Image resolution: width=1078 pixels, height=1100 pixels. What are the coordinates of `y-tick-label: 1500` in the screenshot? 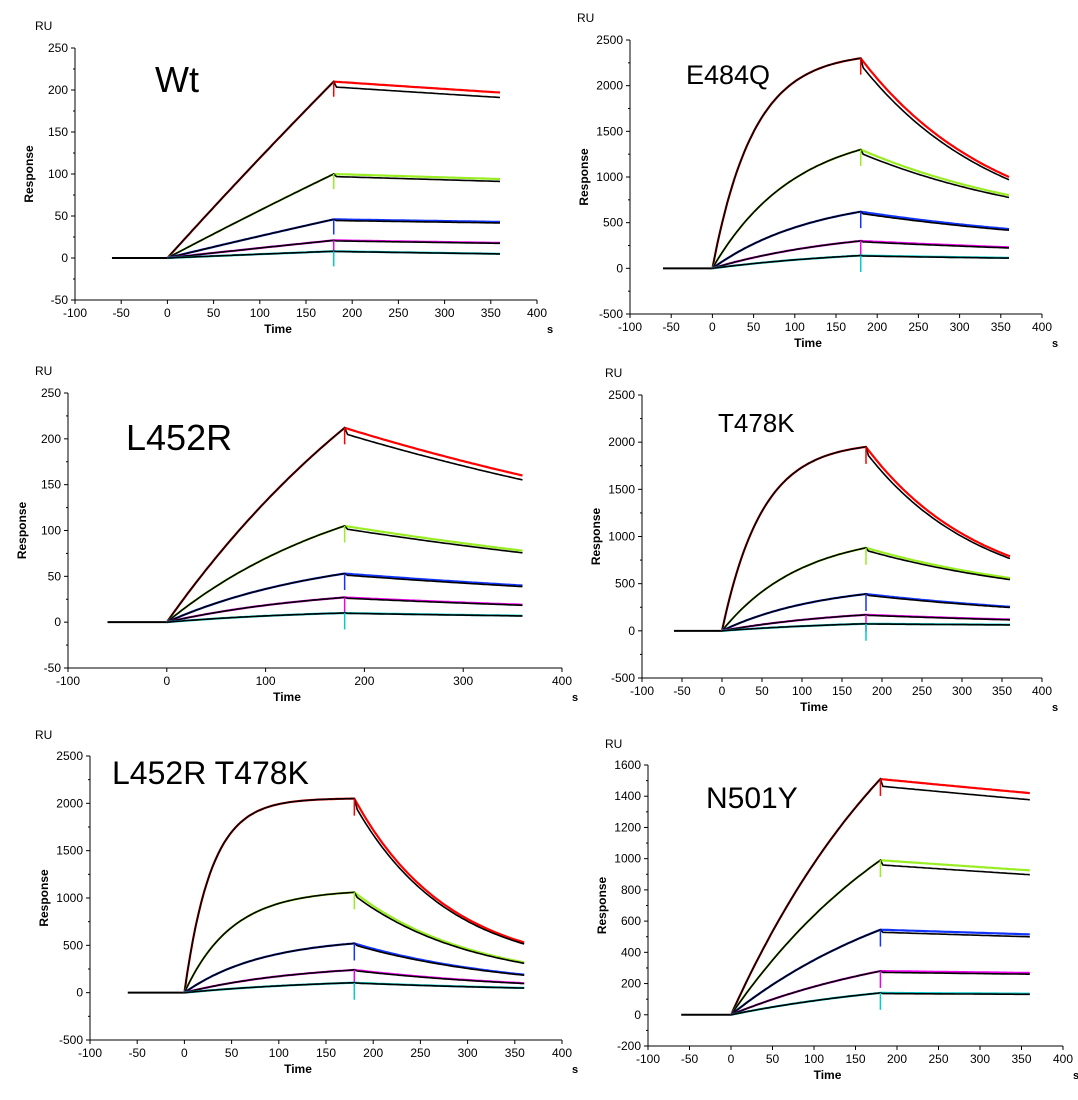 It's located at (621, 489).